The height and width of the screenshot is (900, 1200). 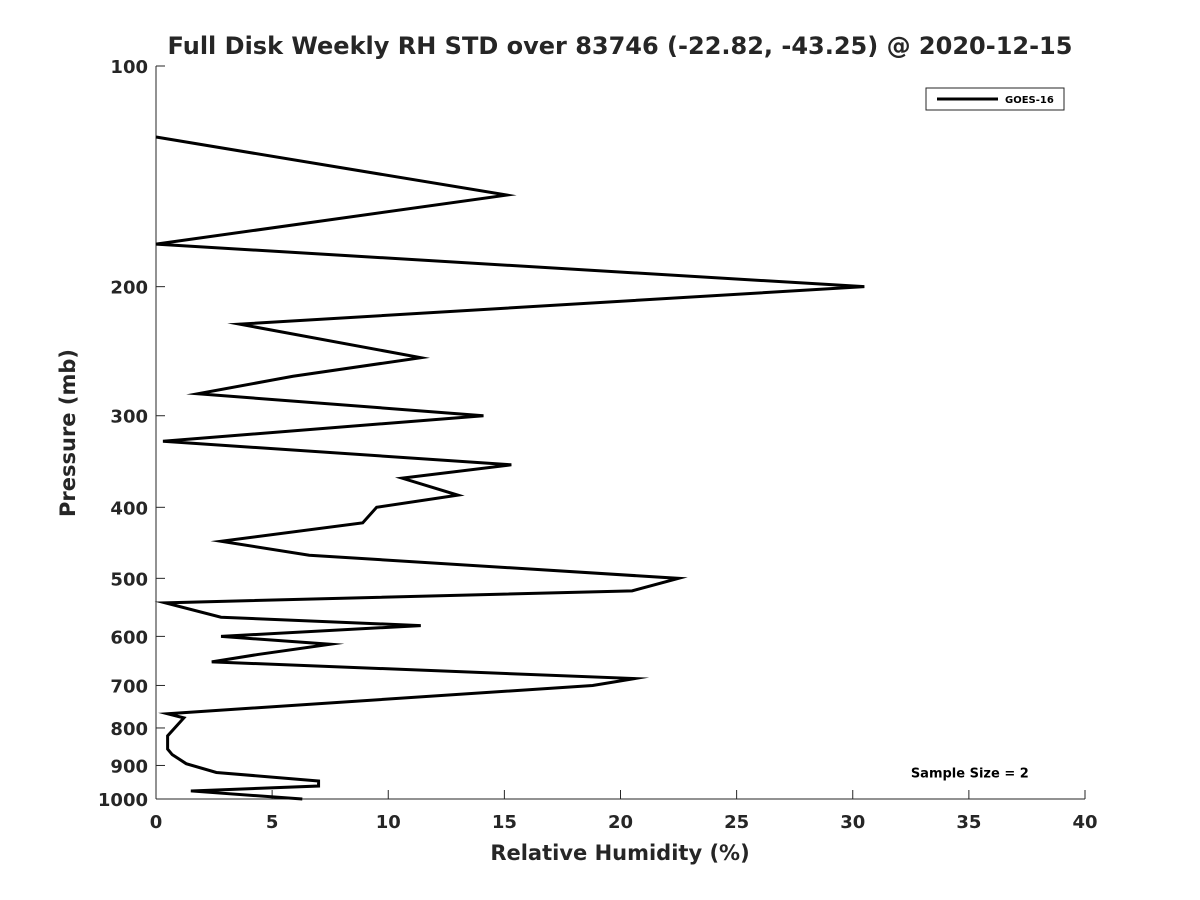 I want to click on x-tick-label: 25, so click(x=736, y=822).